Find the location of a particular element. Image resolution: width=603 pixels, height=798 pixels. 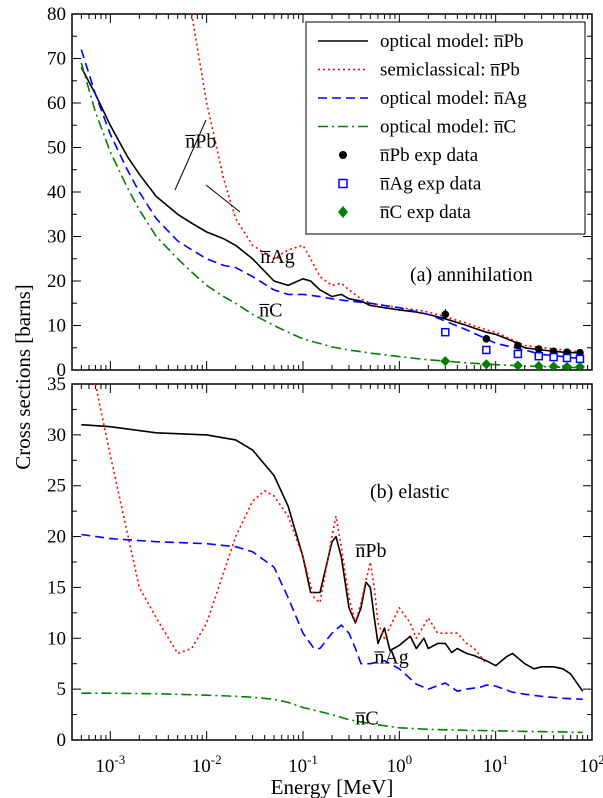

y-tick-label: 35 is located at coordinates (56, 384).